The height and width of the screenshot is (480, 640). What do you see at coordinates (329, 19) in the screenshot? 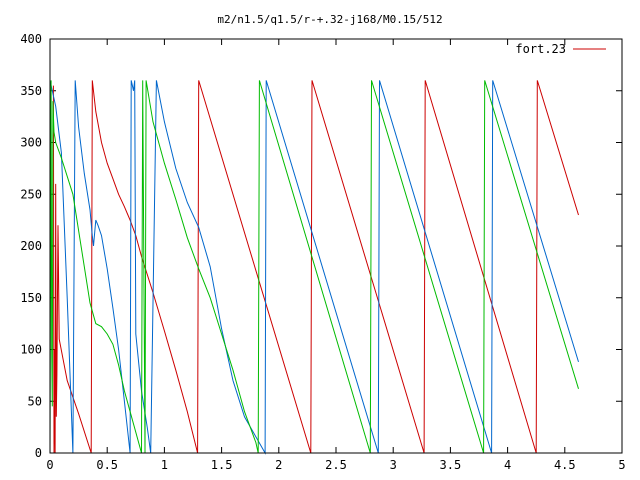
I see `chart-title: m2/n1.5/q1.5/r-+.32-j168/M0.15/512` at bounding box center [329, 19].